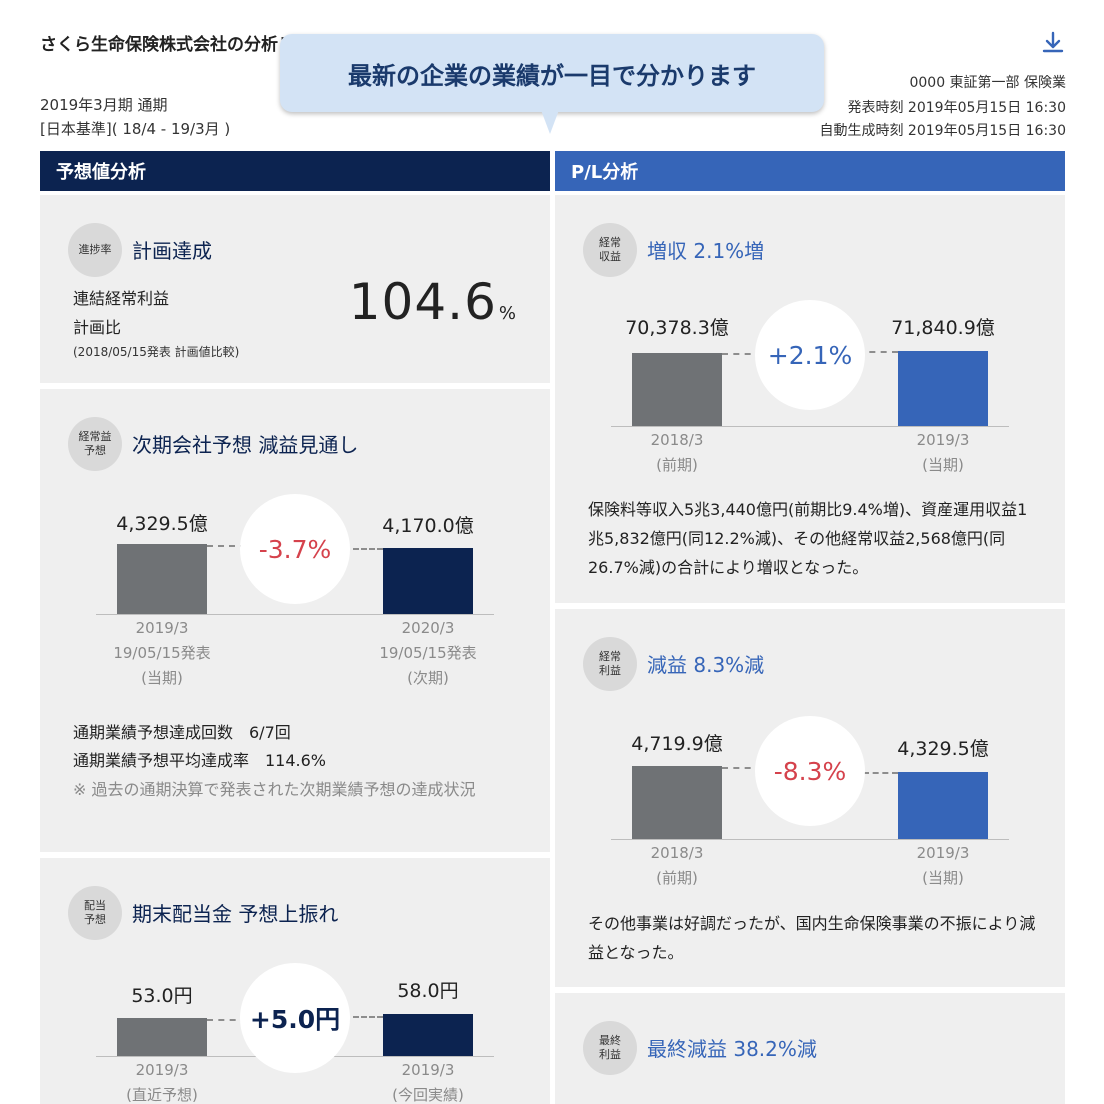 This screenshot has width=1104, height=1104. Describe the element at coordinates (428, 628) in the screenshot. I see `axis-line: 2020/3` at that location.